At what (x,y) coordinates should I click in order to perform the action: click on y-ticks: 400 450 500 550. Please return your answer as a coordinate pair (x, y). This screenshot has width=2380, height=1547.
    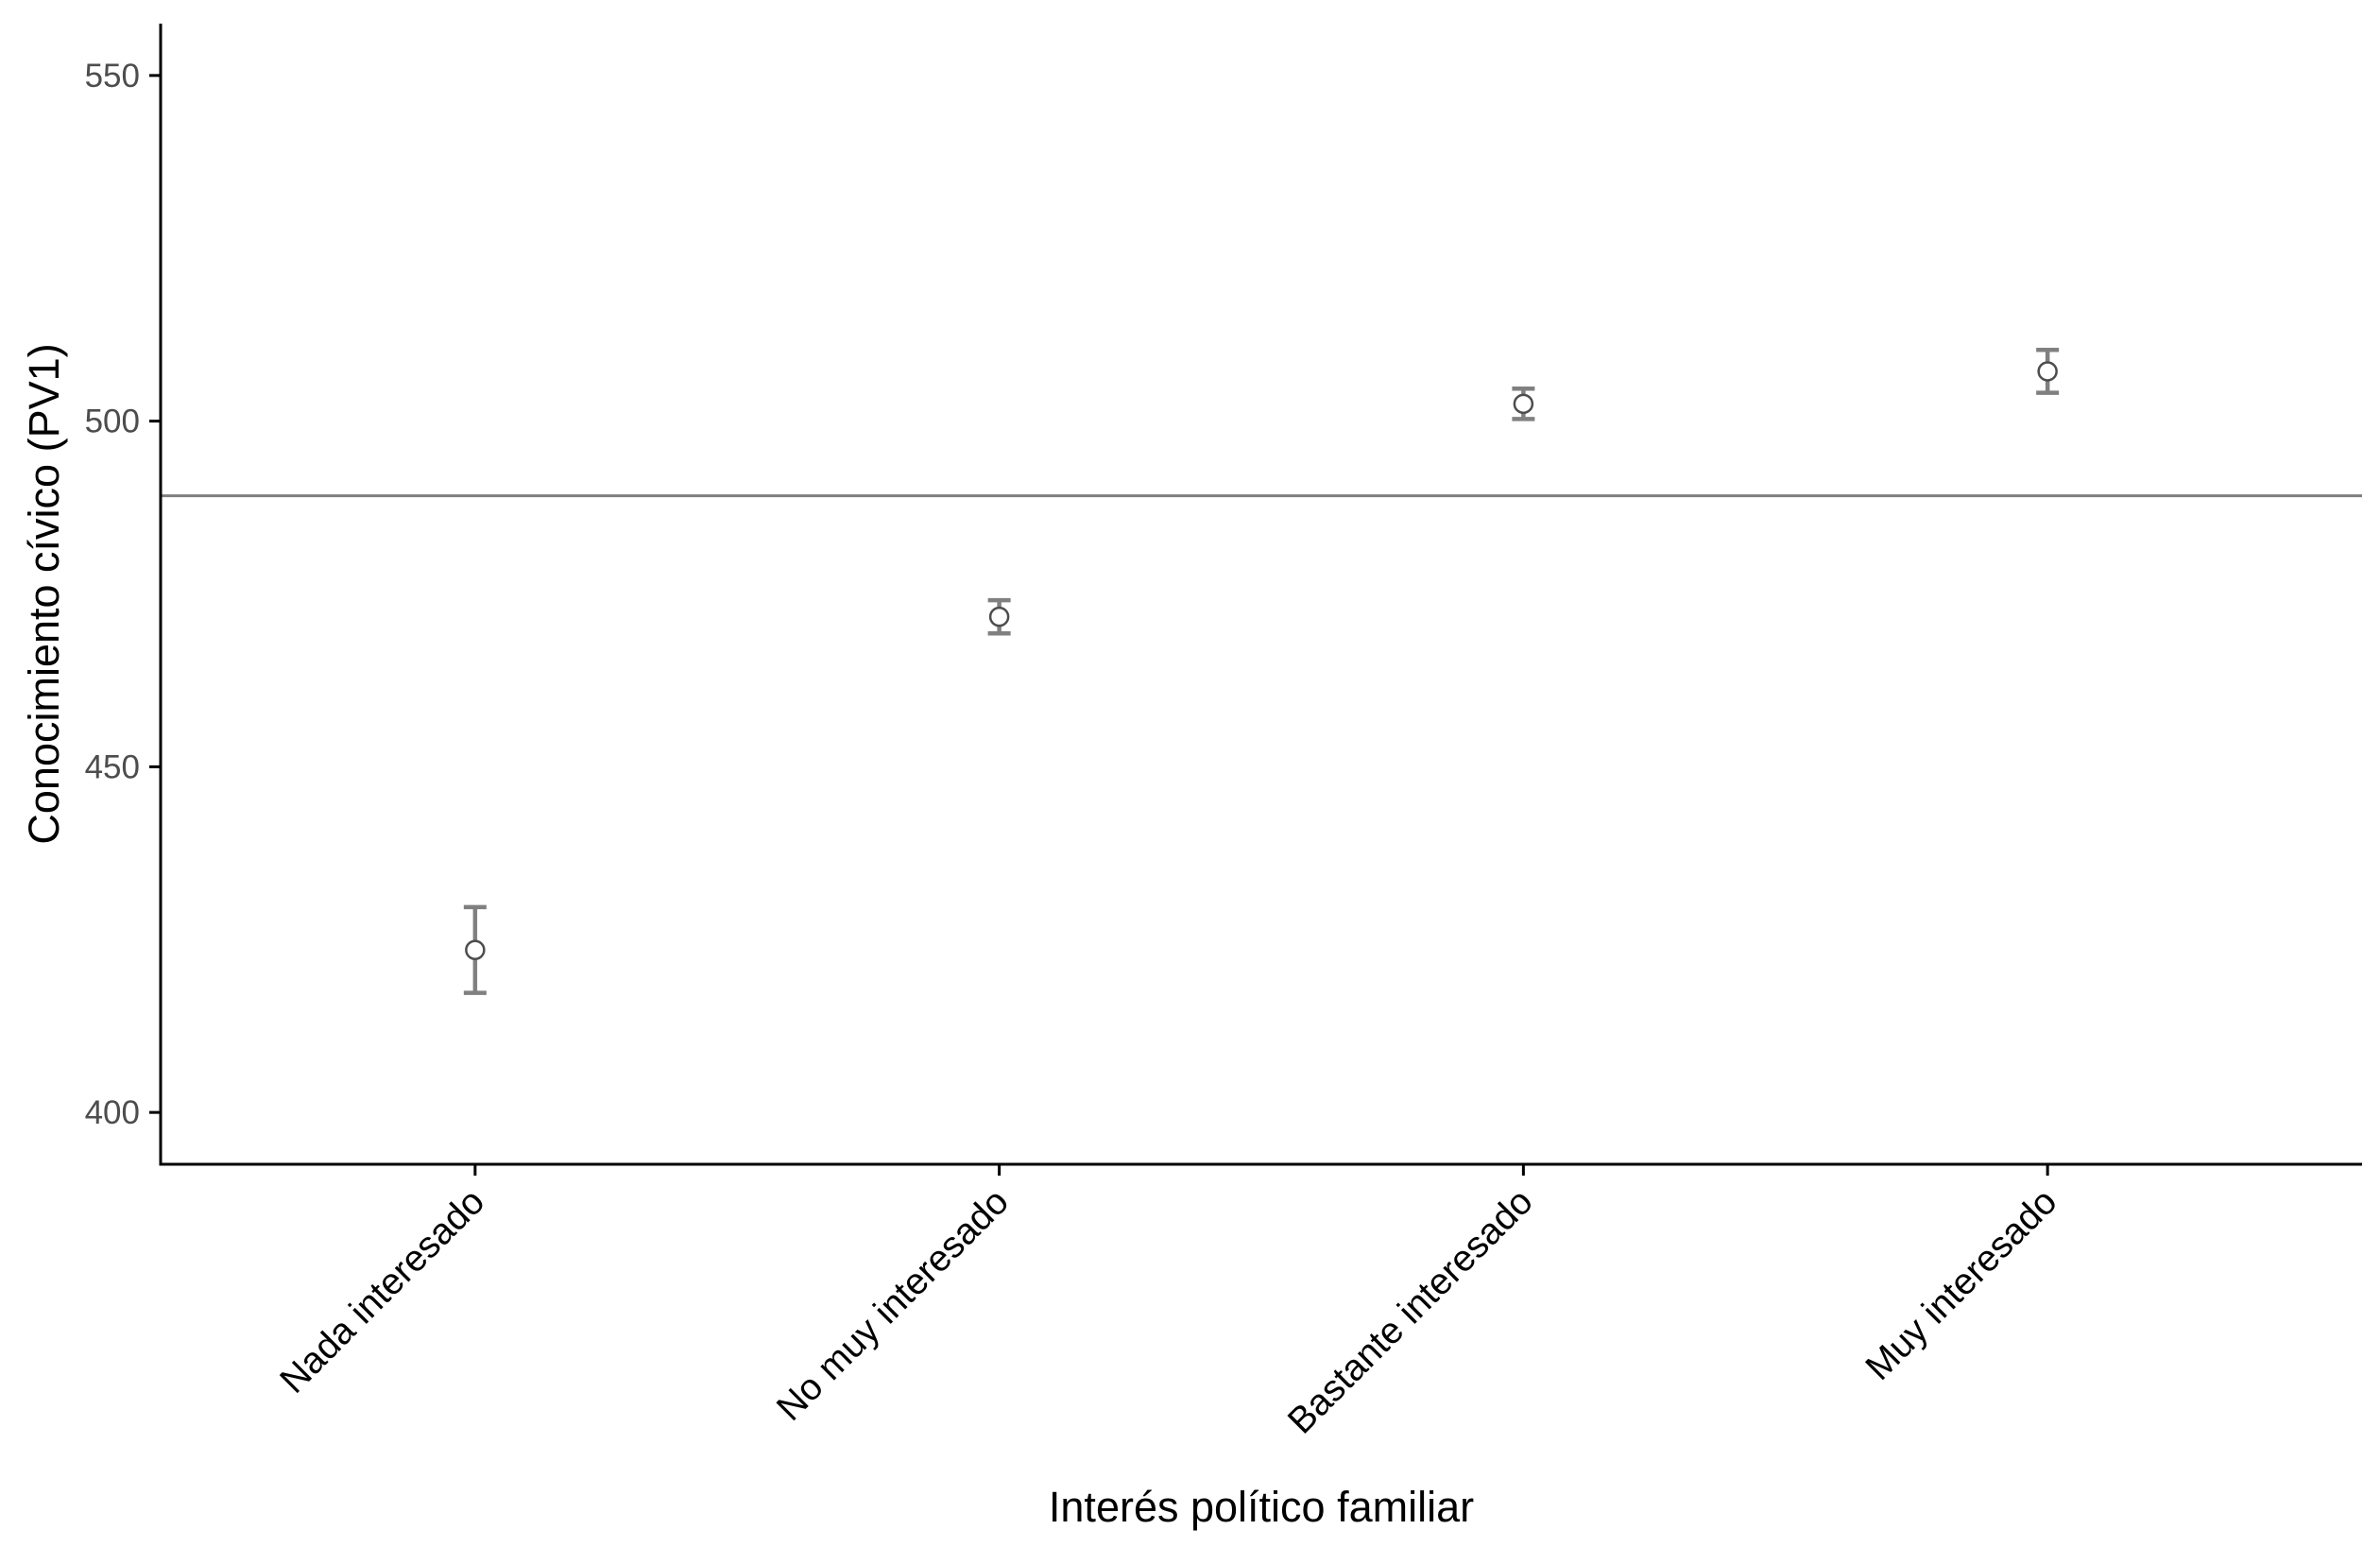
    Looking at the image, I should click on (123, 594).